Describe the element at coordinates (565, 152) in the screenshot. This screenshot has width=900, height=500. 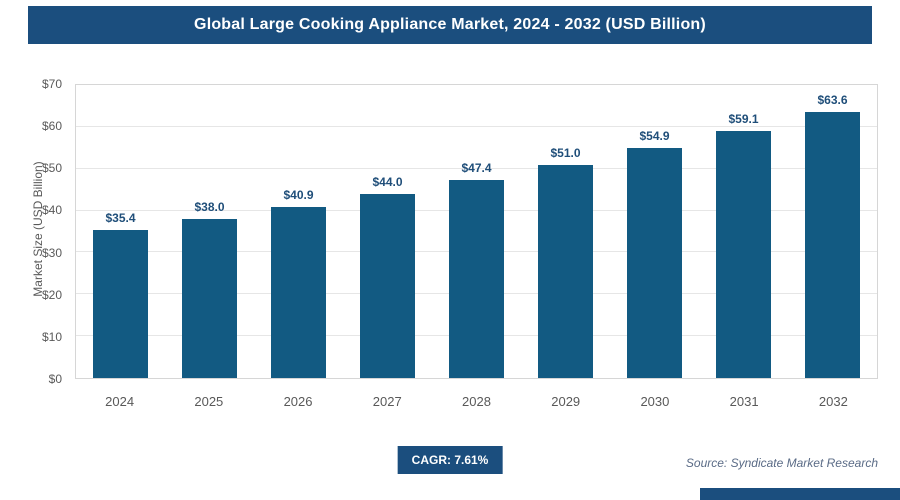
I see `bar-value-label: $51.0` at that location.